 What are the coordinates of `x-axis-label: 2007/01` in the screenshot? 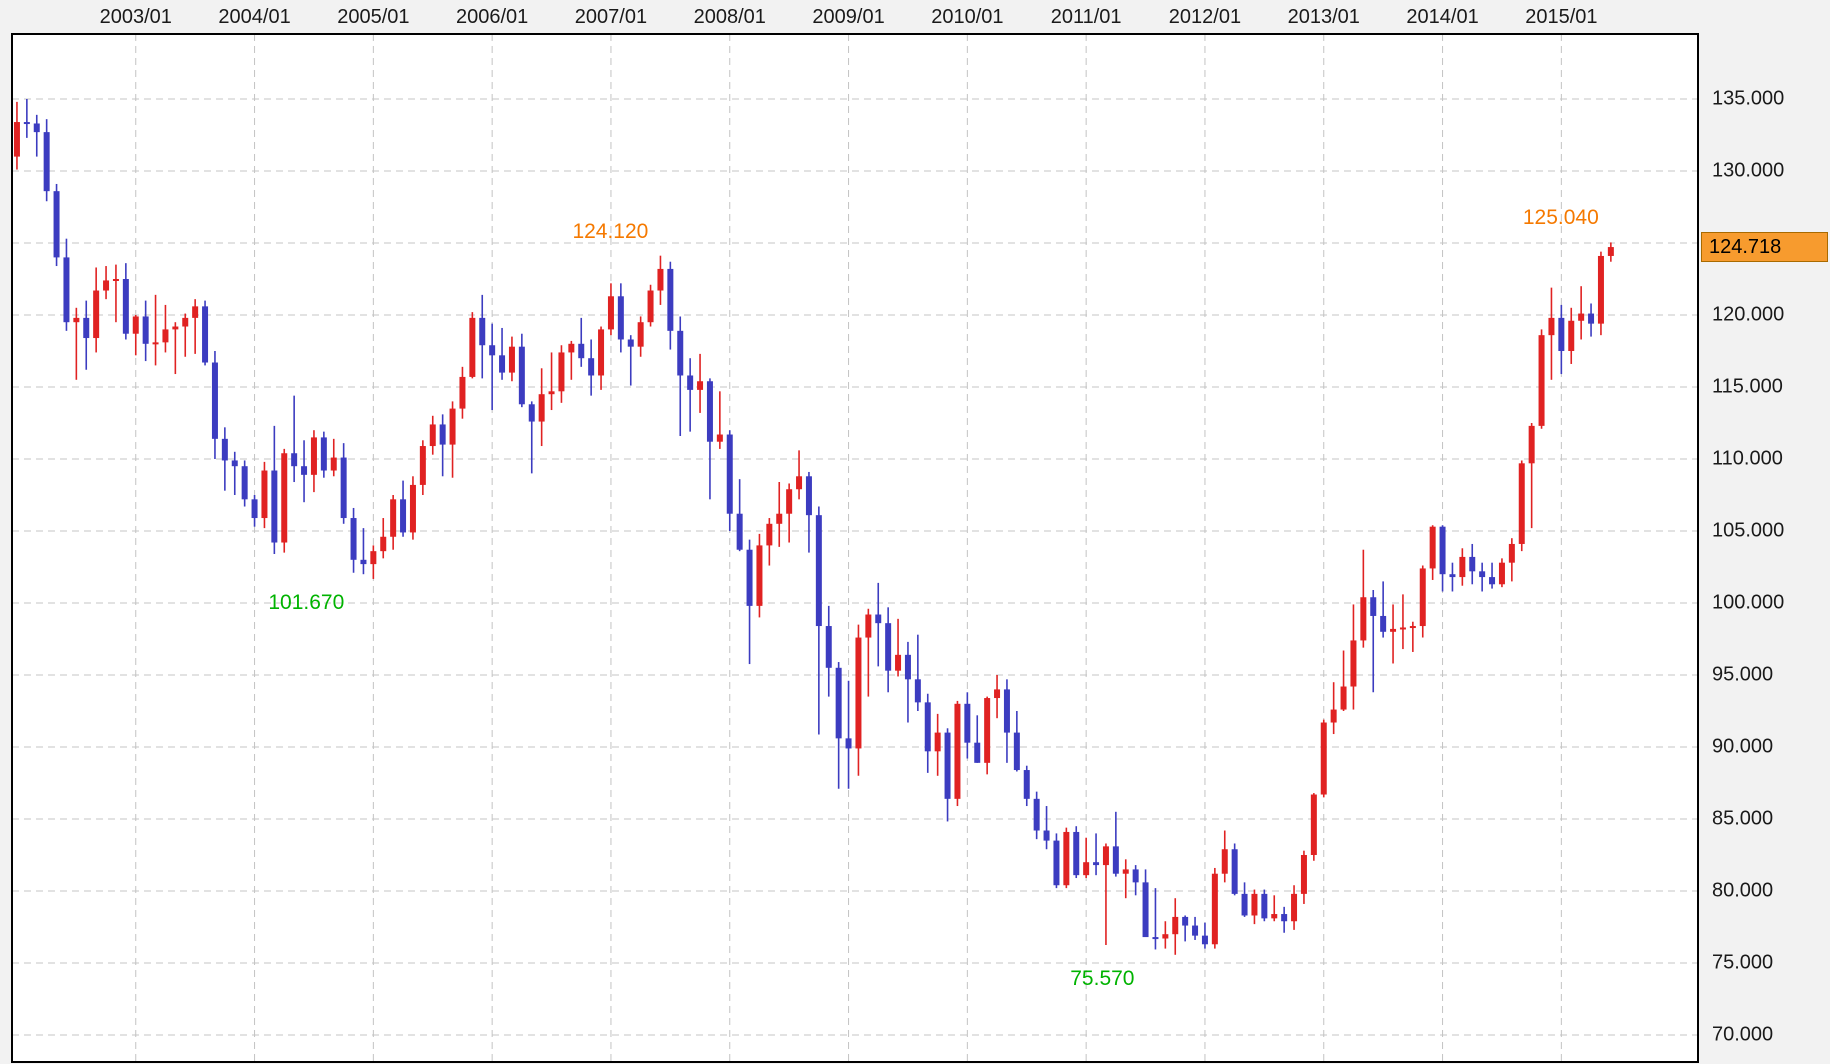 It's located at (611, 17).